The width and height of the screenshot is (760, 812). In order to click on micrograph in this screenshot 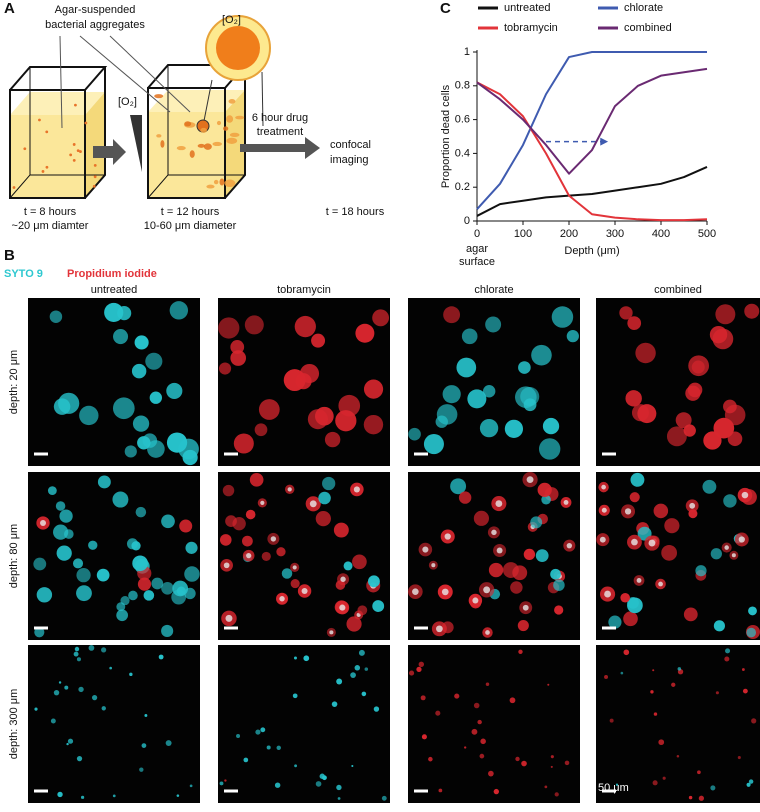, I will do `click(114, 724)`.